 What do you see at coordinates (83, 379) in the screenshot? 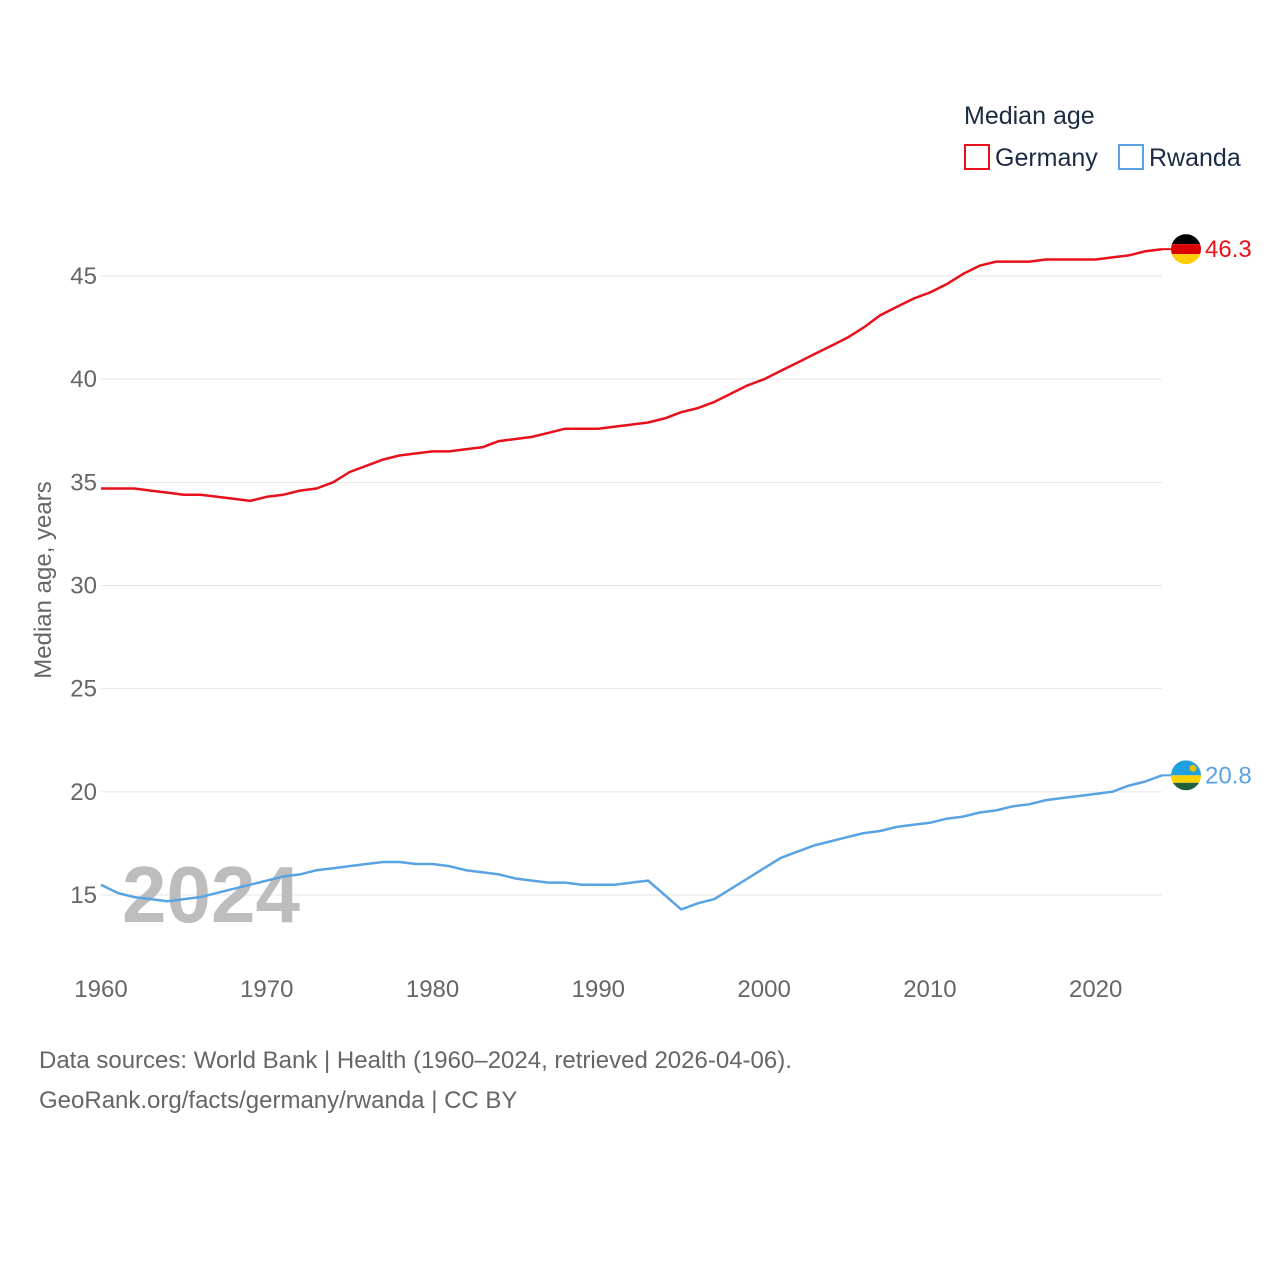
I see `y-tick-label: 40` at bounding box center [83, 379].